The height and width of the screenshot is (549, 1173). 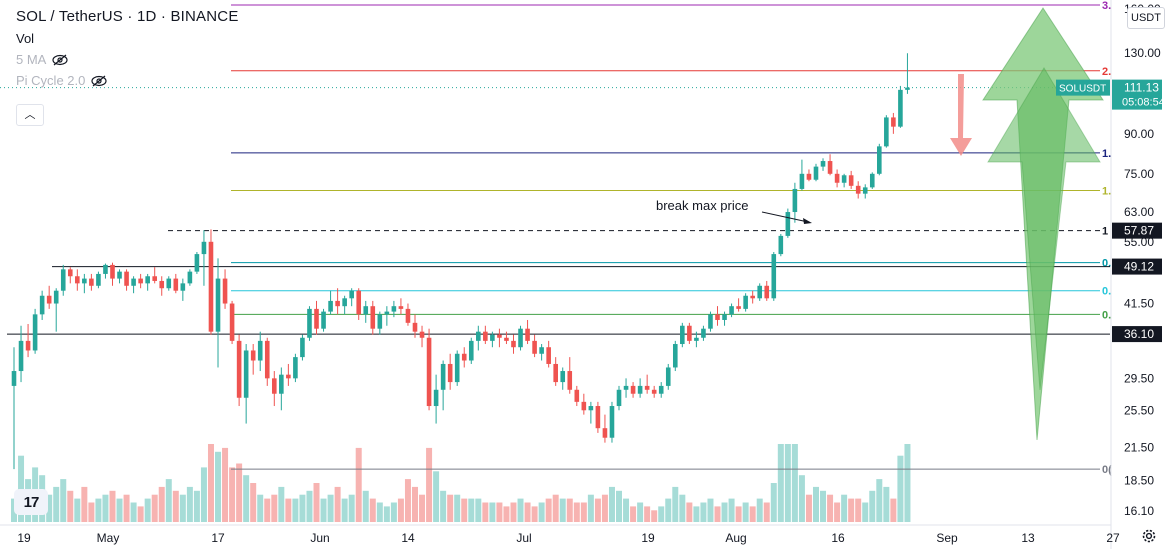 I want to click on volume-label: Vol, so click(x=25, y=38).